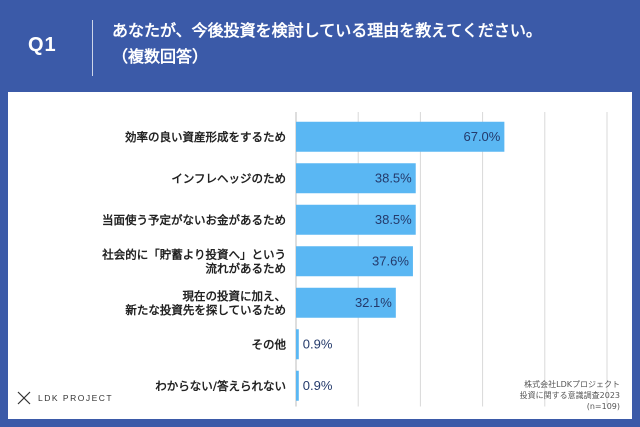 Image resolution: width=640 pixels, height=427 pixels. I want to click on category-label-line: 当面使う予定がないお金があるため, so click(194, 220).